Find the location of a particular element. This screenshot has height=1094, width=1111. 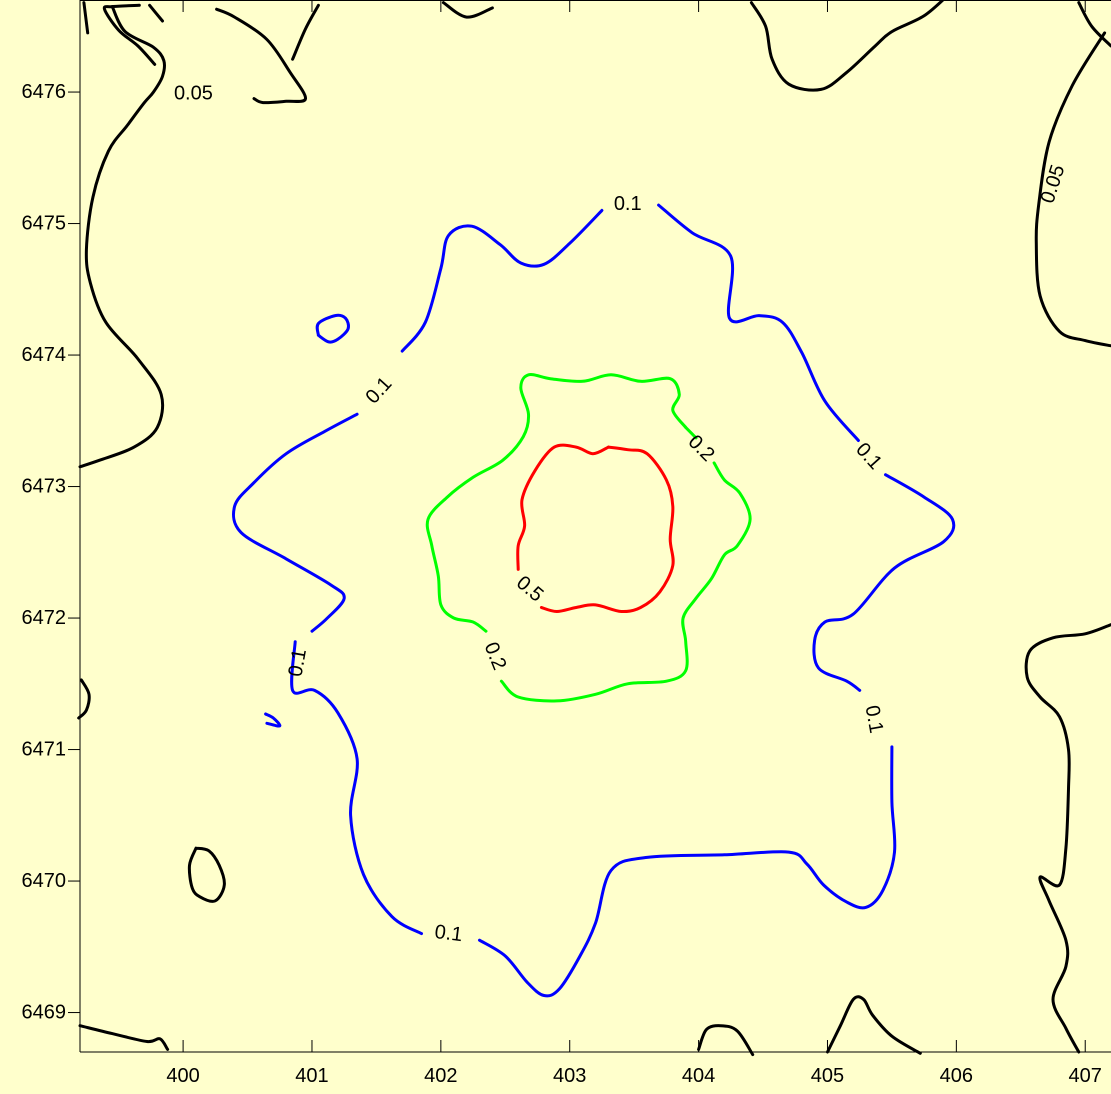

contour-label-0_1-4: 0.1 is located at coordinates (874, 719).